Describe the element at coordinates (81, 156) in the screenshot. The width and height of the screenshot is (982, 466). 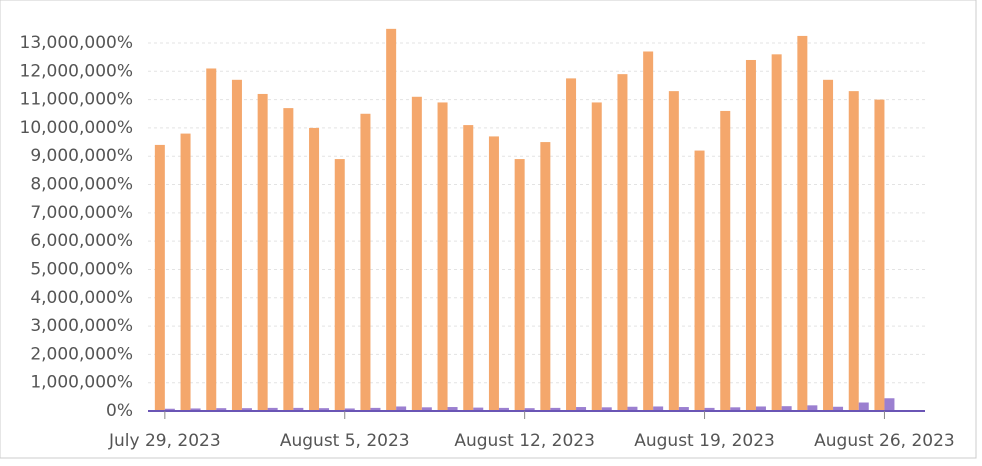
I see `y-tick-label: 9,000,000%` at that location.